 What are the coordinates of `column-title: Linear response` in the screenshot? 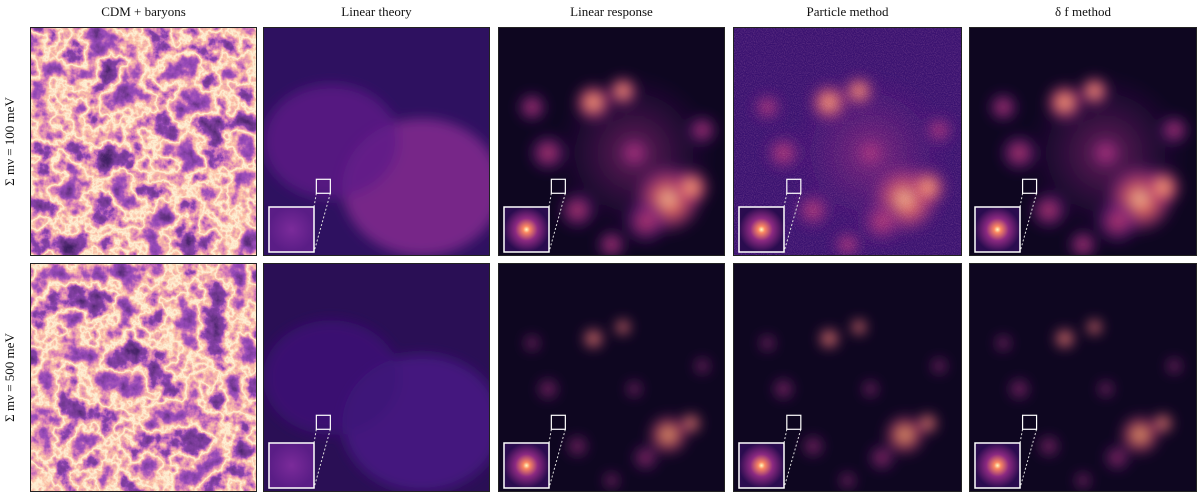 It's located at (611, 11).